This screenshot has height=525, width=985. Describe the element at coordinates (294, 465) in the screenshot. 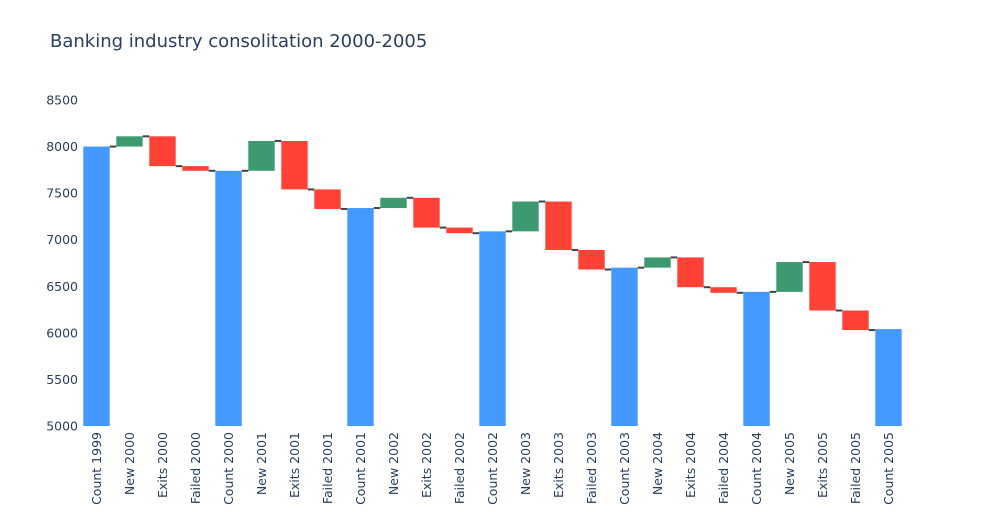

I see `x-tick-label: Exits 2001` at that location.